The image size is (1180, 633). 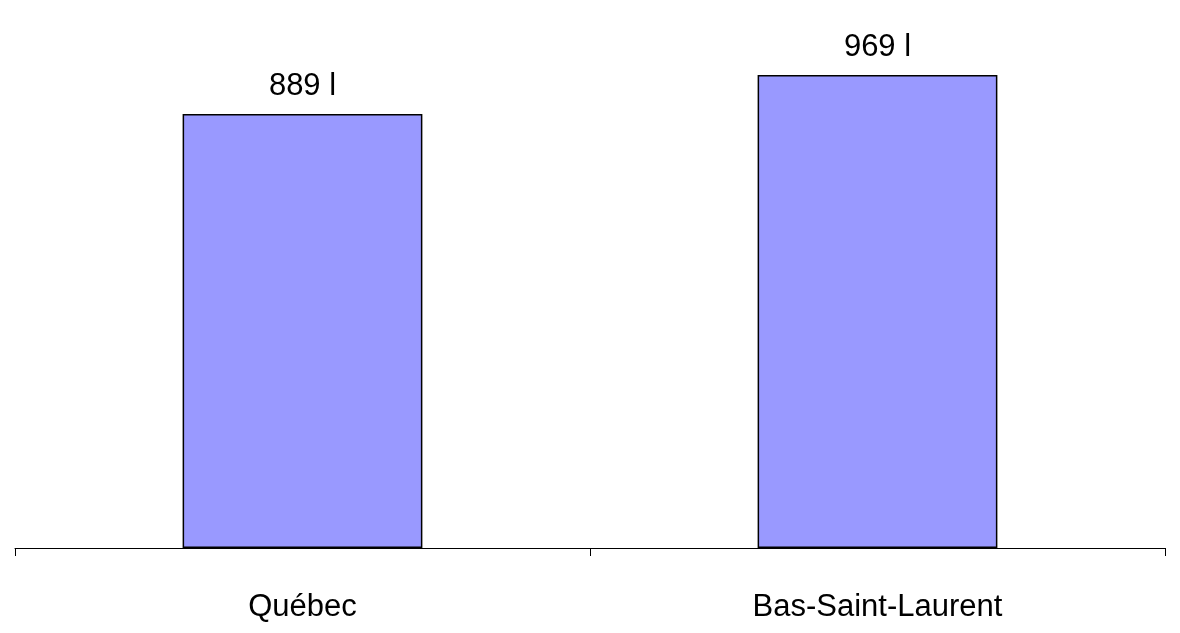 What do you see at coordinates (302, 85) in the screenshot?
I see `data-label: 889 l` at bounding box center [302, 85].